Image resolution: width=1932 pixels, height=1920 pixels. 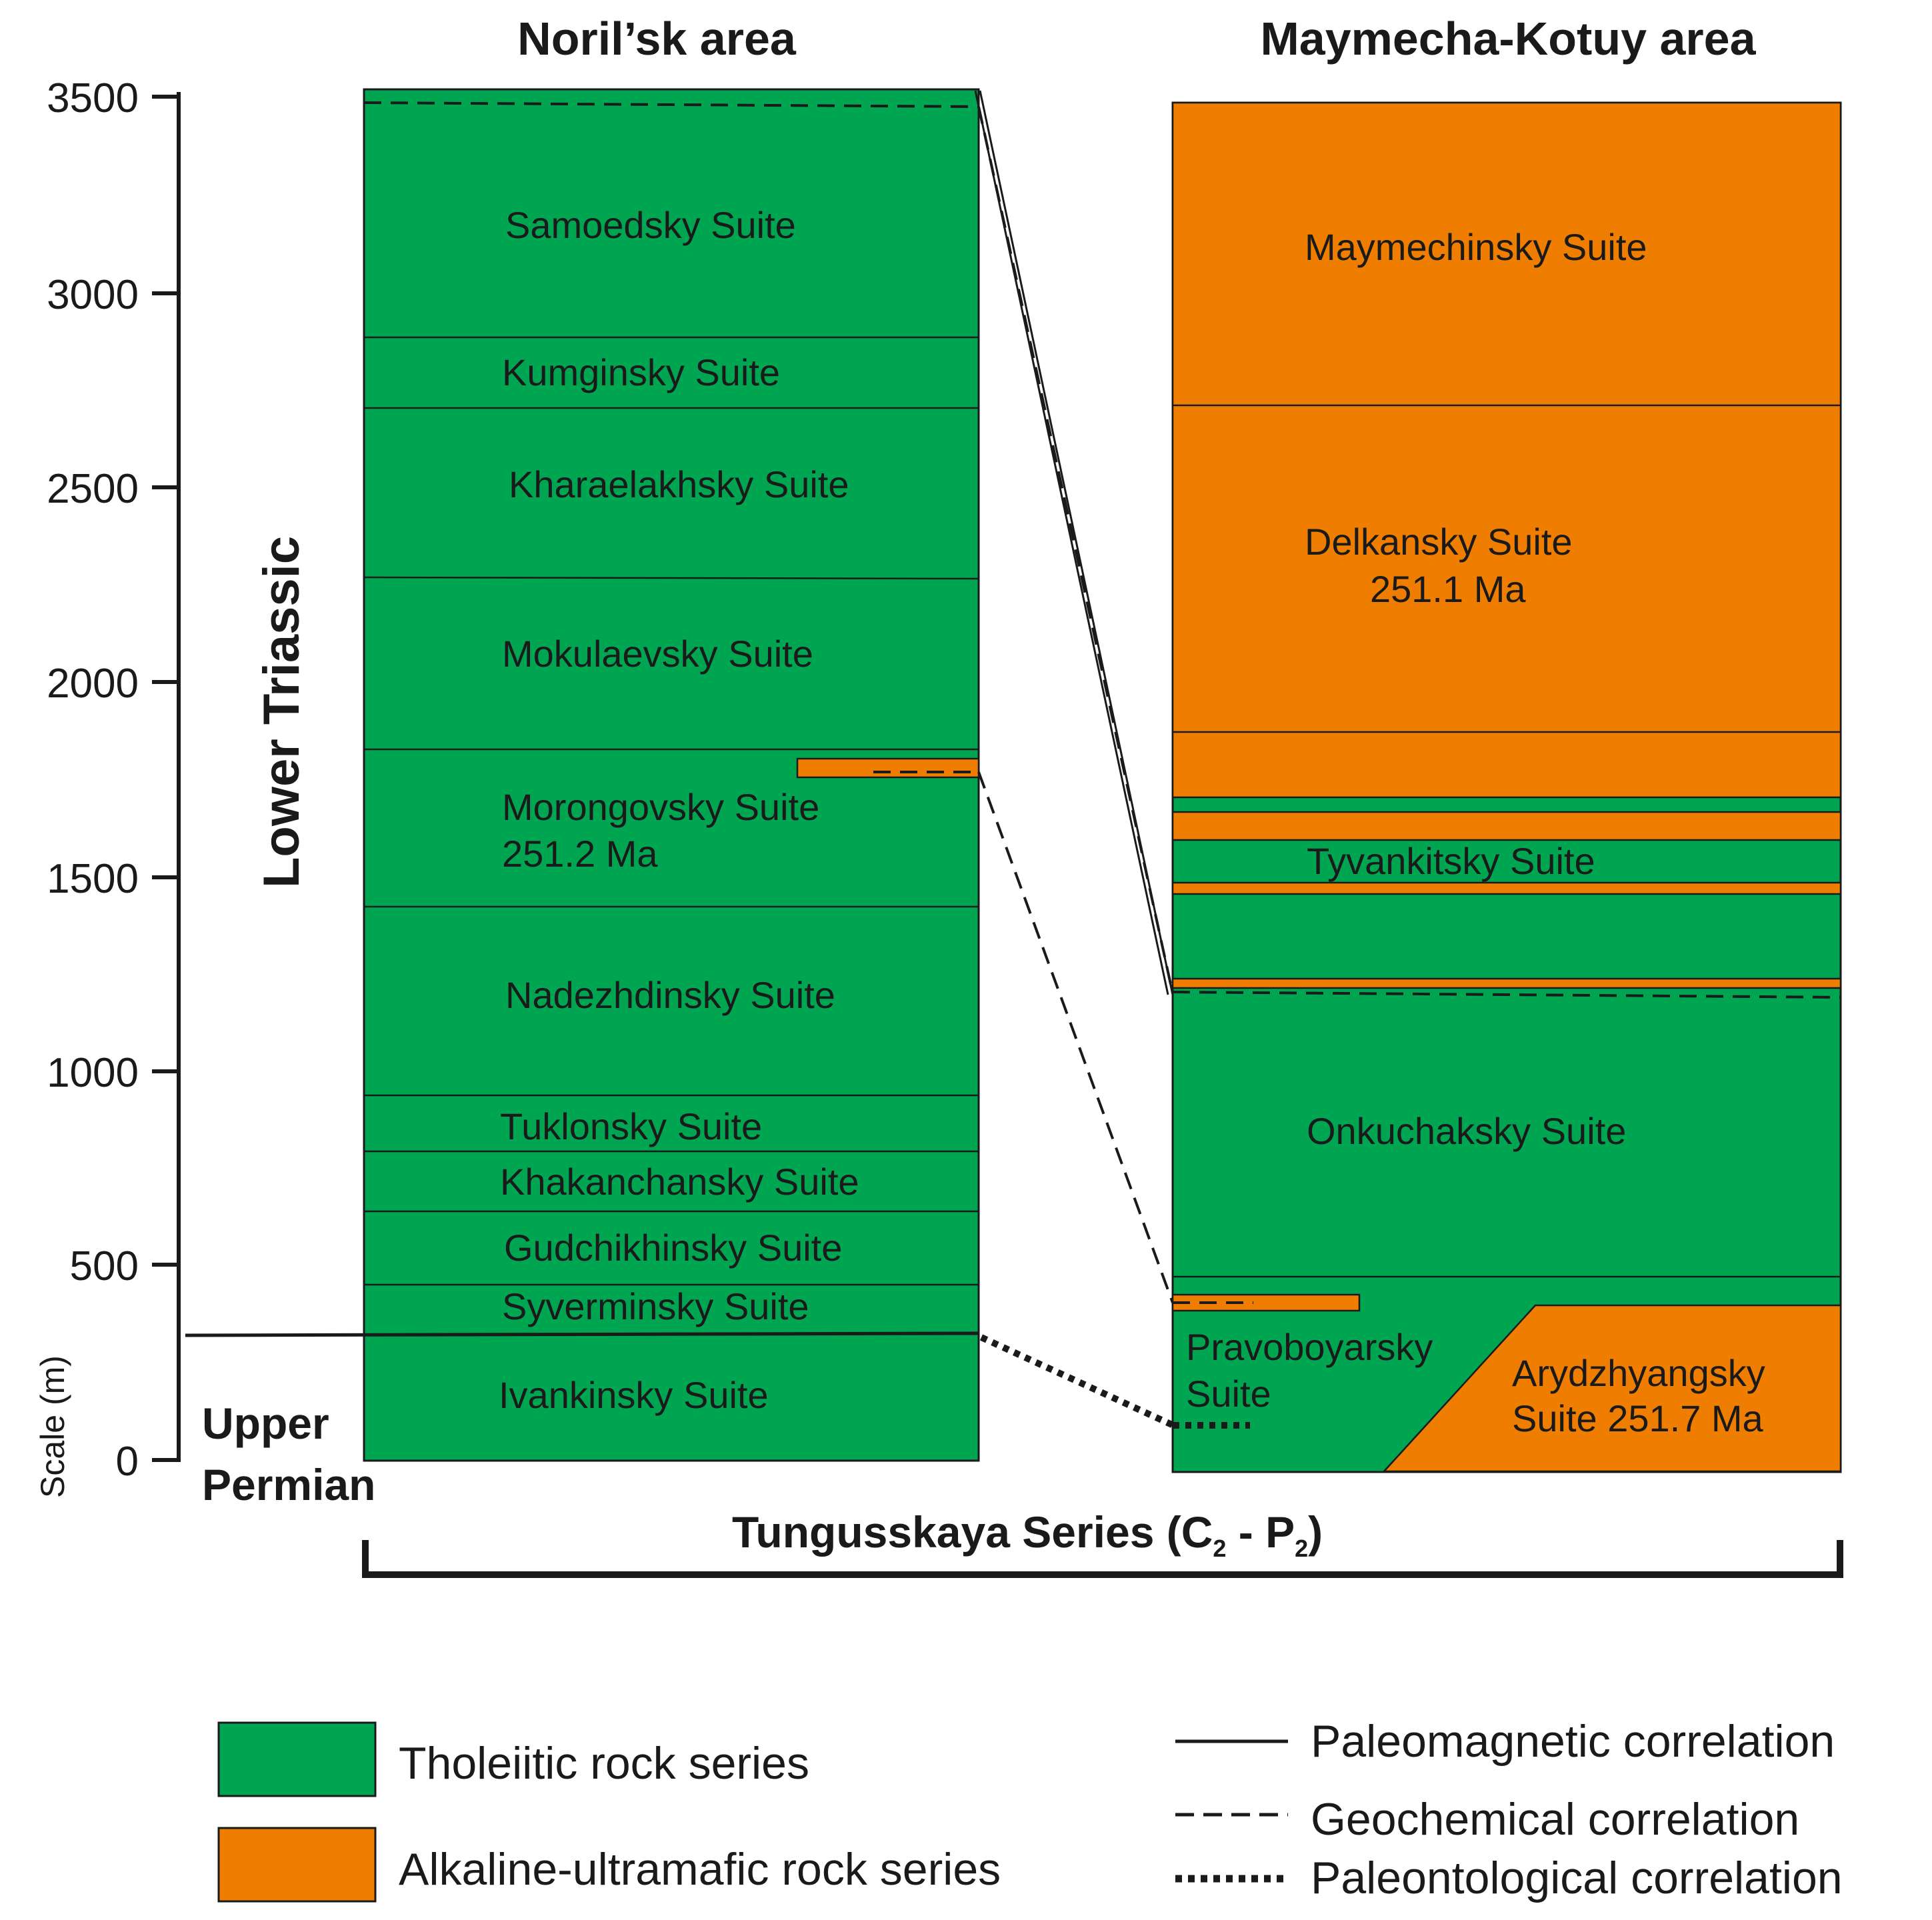 What do you see at coordinates (1476, 247) in the screenshot?
I see `suite-label: Maymechinsky Suite` at bounding box center [1476, 247].